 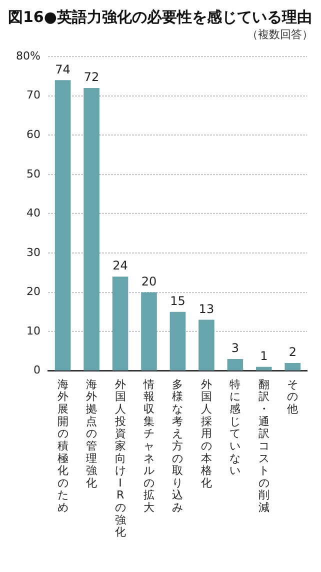 What do you see at coordinates (206, 434) in the screenshot?
I see `category-label: 外国人採用の本格化` at bounding box center [206, 434].